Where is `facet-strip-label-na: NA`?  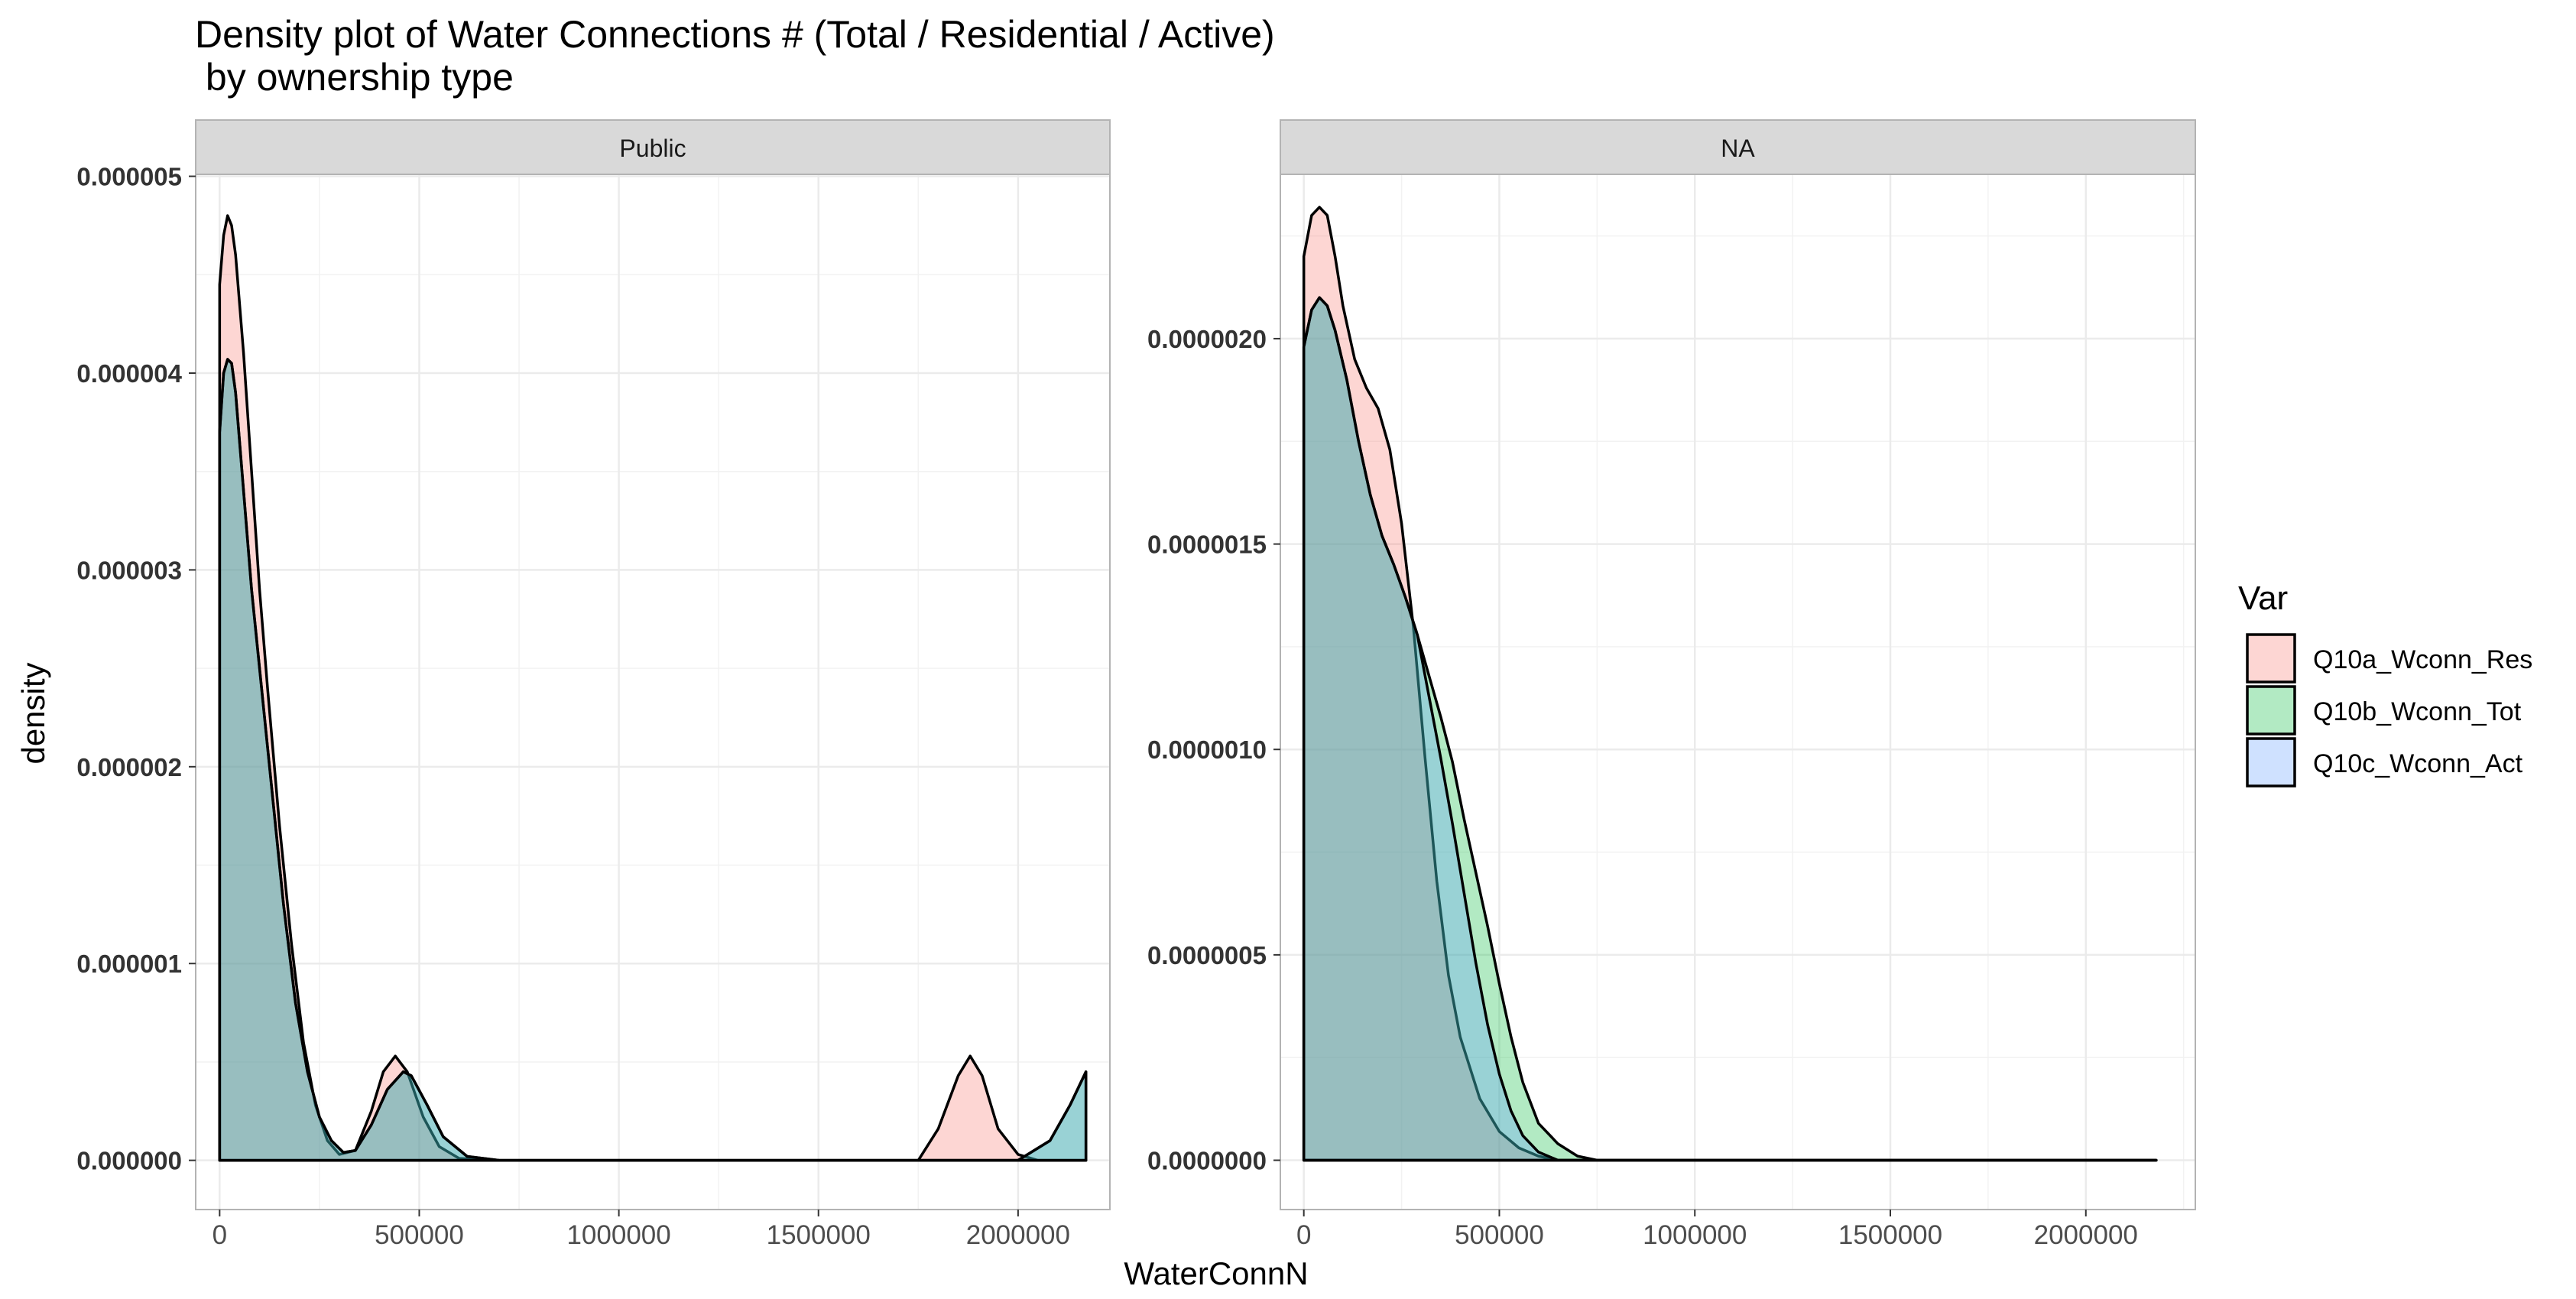
facet-strip-label-na: NA is located at coordinates (1738, 148).